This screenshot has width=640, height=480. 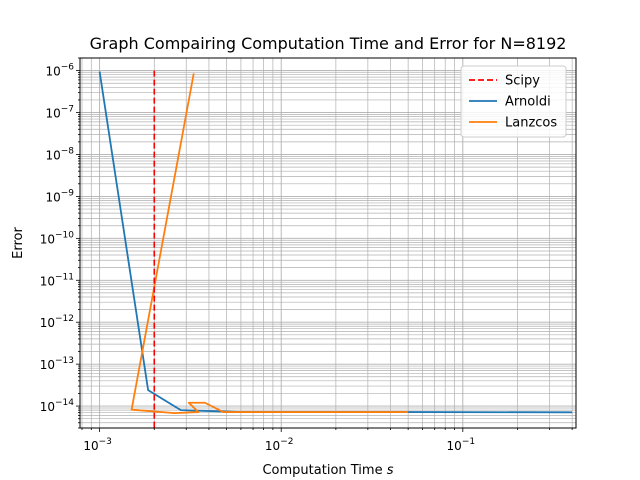 What do you see at coordinates (64, 319) in the screenshot?
I see `y-tick-label-exponent: −12` at bounding box center [64, 319].